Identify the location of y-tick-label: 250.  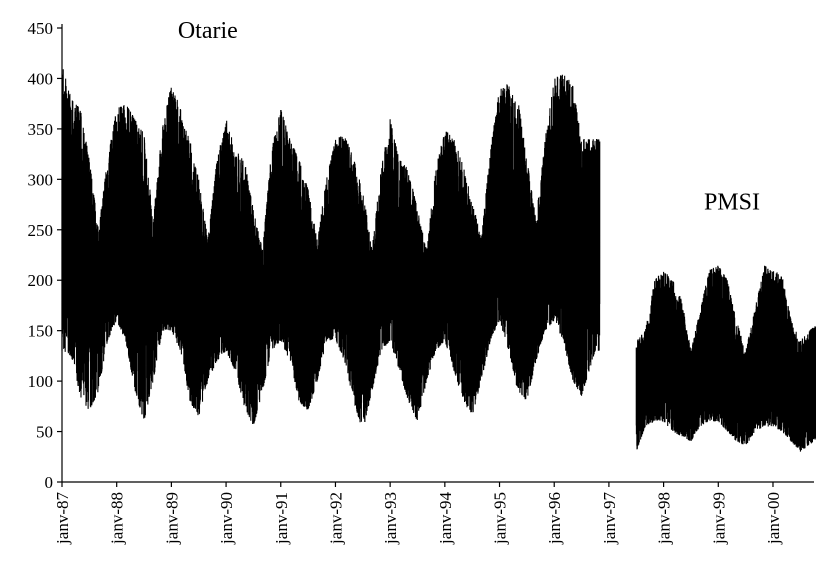
(41, 230).